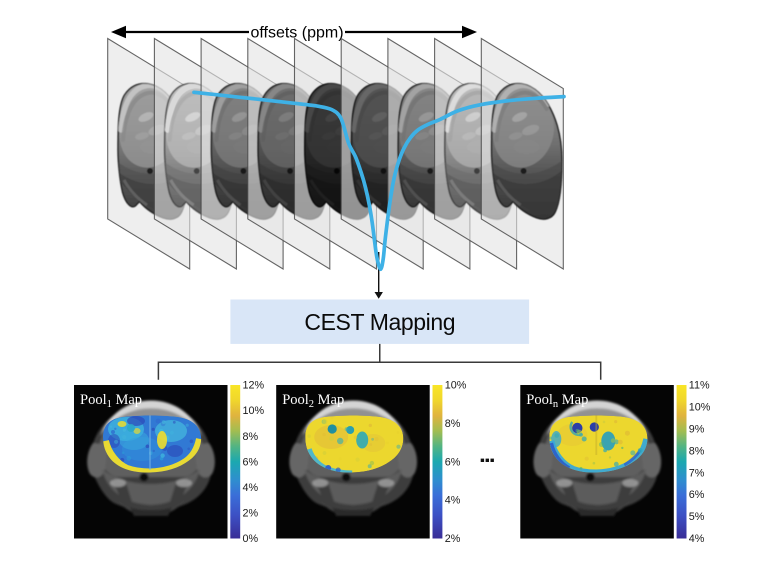  What do you see at coordinates (251, 539) in the screenshot?
I see `svg-text: 0%` at bounding box center [251, 539].